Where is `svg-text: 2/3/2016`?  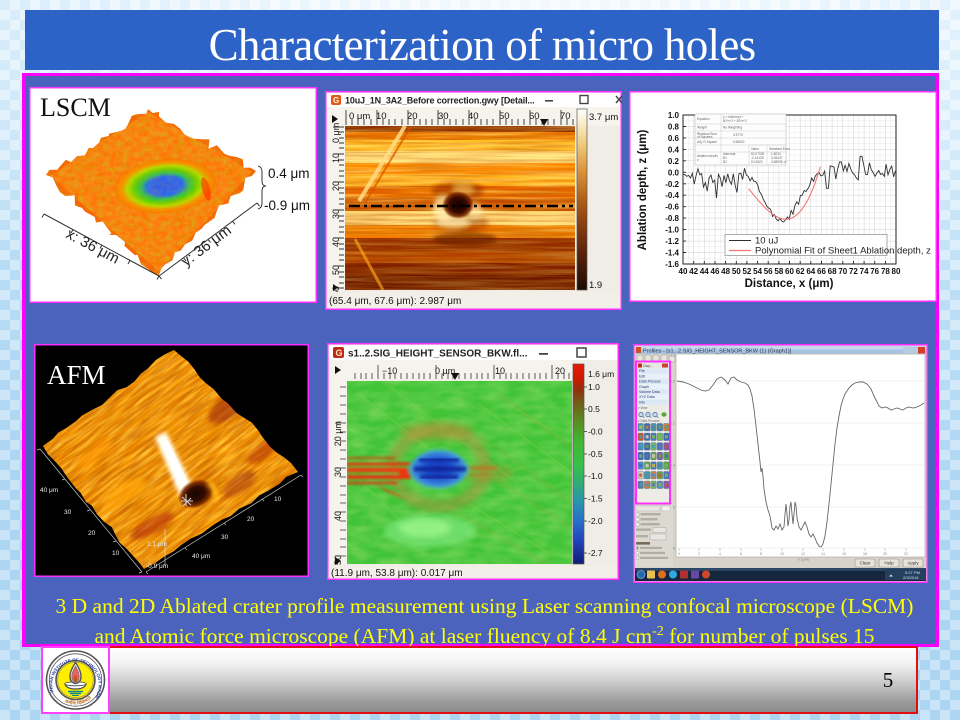 svg-text: 2/3/2016 is located at coordinates (911, 577).